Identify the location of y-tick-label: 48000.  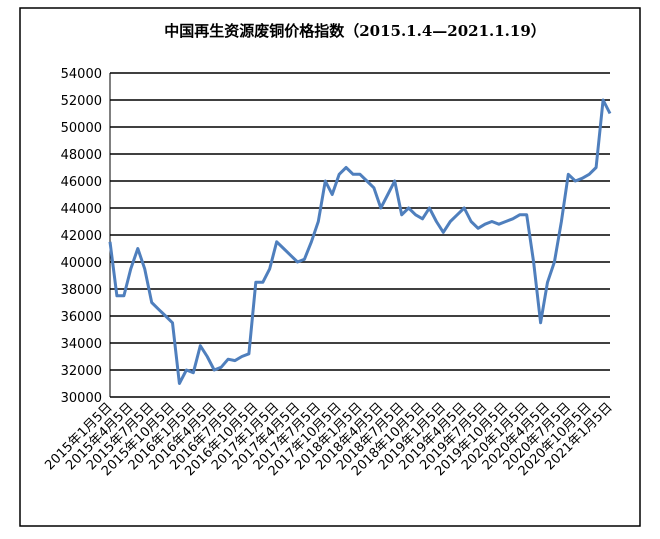
(81, 155).